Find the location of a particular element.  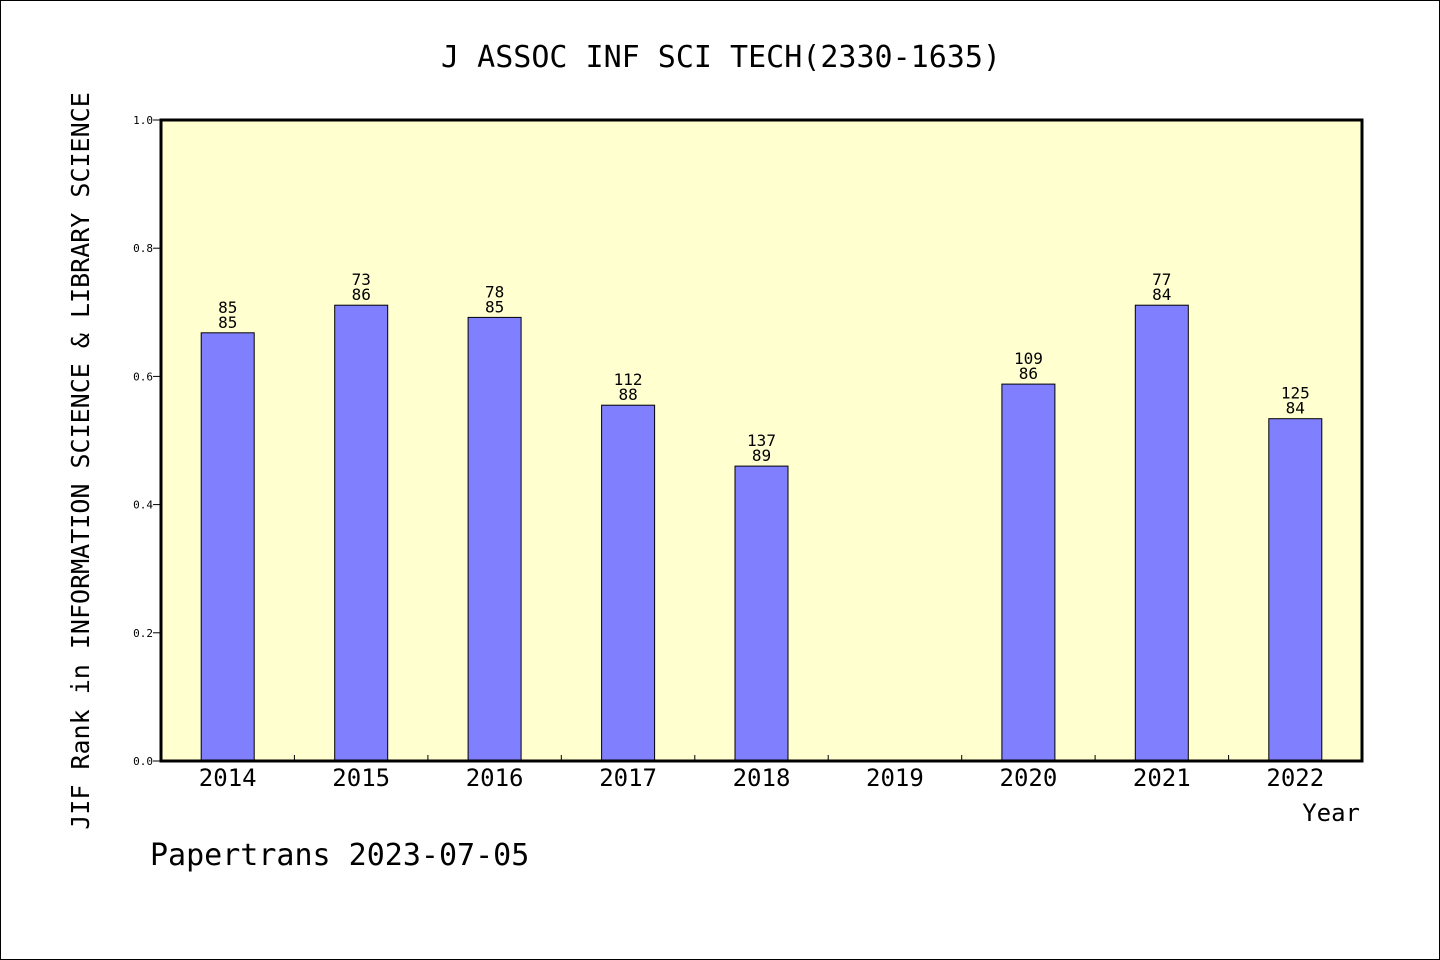

bar-2015 is located at coordinates (361, 533).